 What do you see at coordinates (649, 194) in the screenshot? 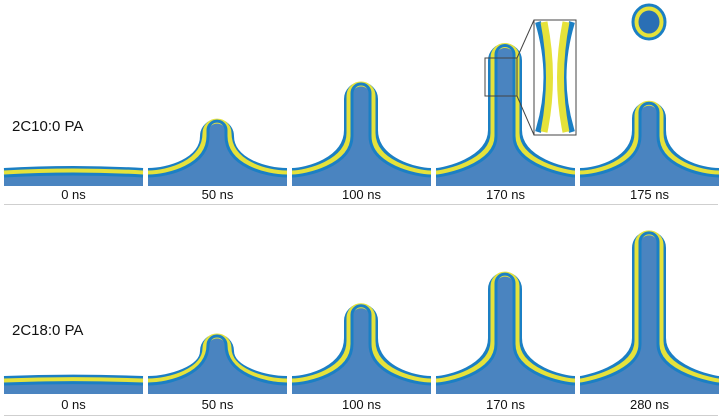
I see `time-label: 175 ns` at bounding box center [649, 194].